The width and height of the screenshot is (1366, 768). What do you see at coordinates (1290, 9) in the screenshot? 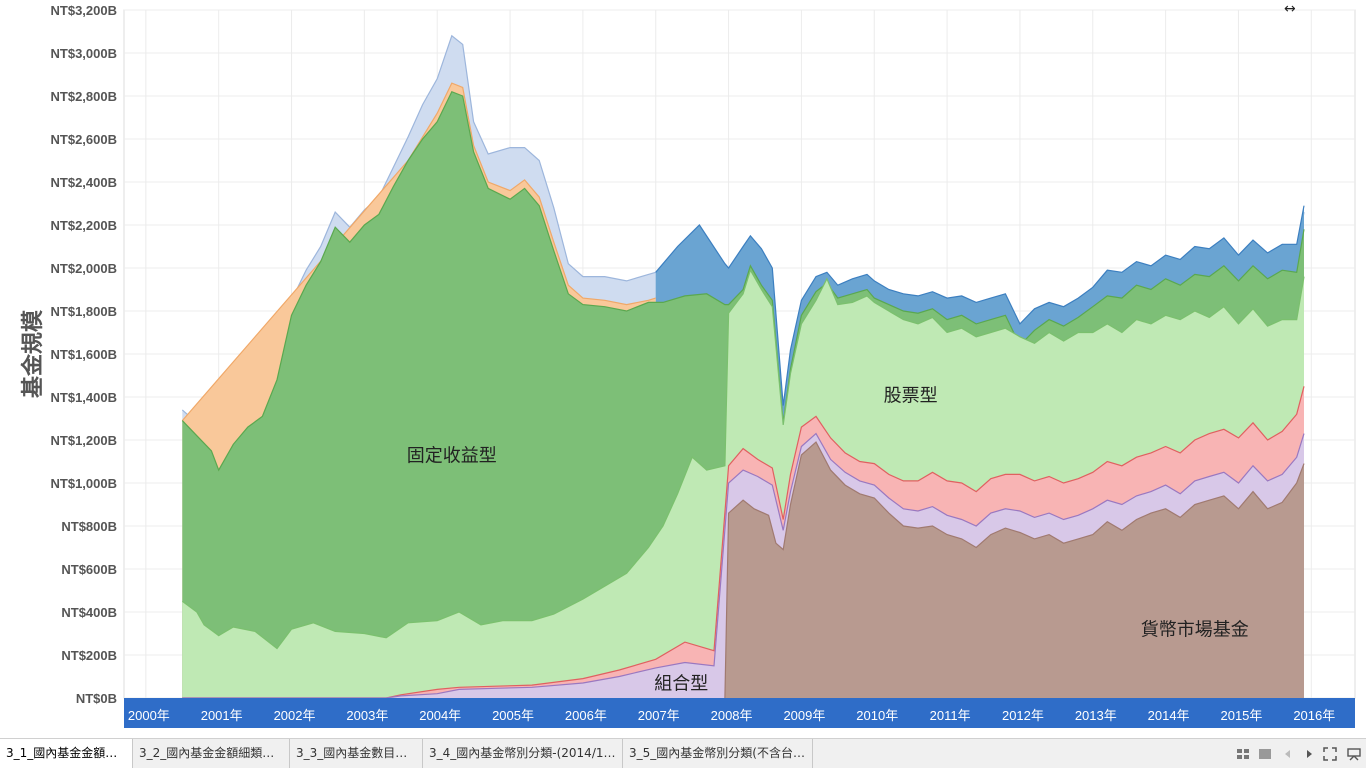
I see `resize-icon: ↔` at bounding box center [1290, 9].